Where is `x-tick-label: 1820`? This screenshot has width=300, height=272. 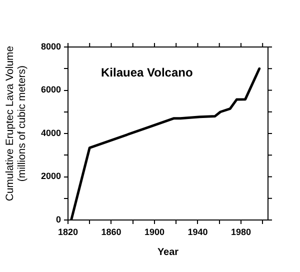 x-tick-label: 1820 is located at coordinates (68, 231).